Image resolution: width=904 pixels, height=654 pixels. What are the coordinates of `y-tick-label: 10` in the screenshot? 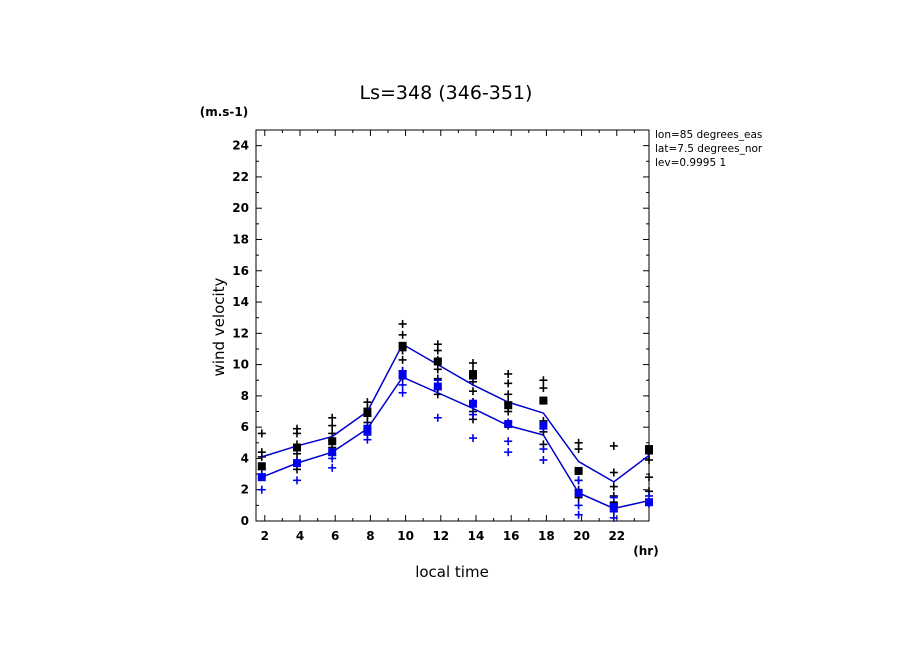 It's located at (240, 365).